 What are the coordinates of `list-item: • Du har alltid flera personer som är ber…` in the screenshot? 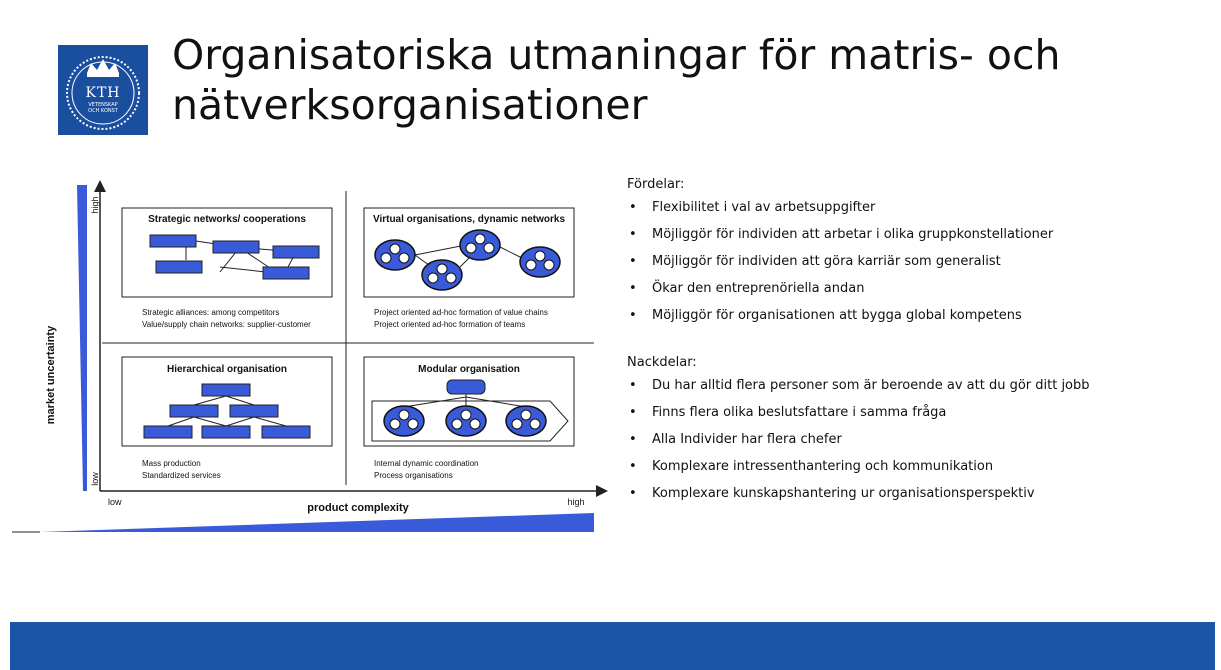 It's located at (887, 385).